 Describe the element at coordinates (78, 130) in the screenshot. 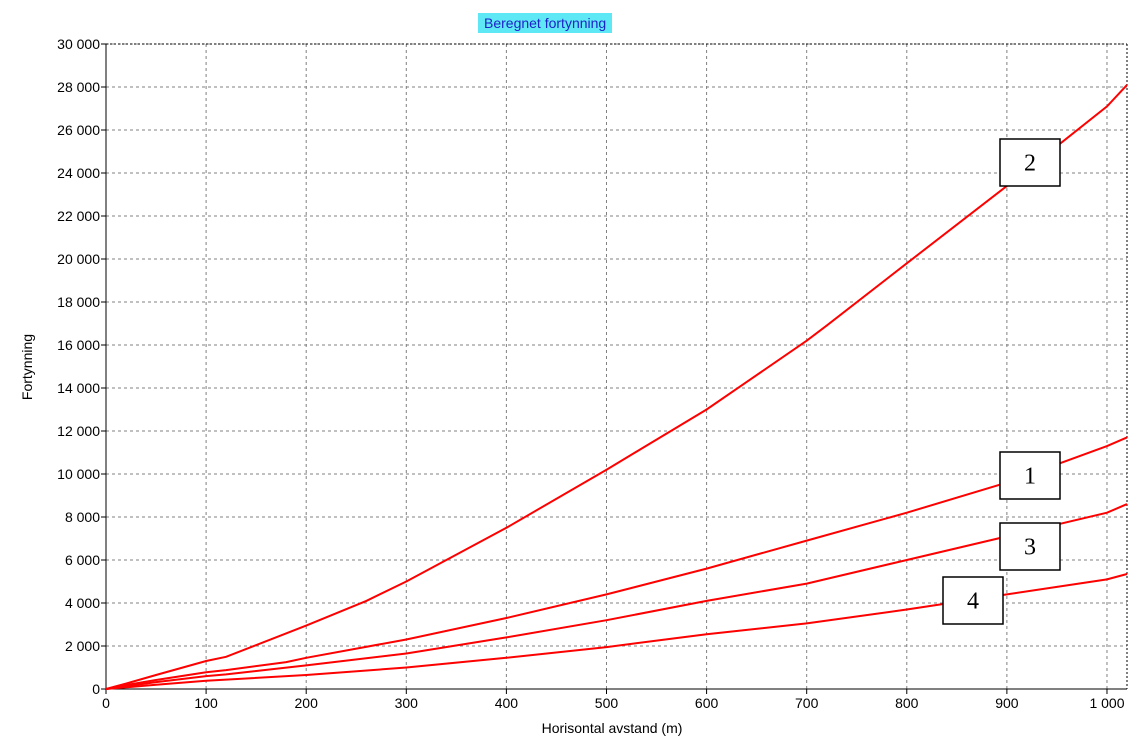

I see `y-tick-label: 26 000` at that location.